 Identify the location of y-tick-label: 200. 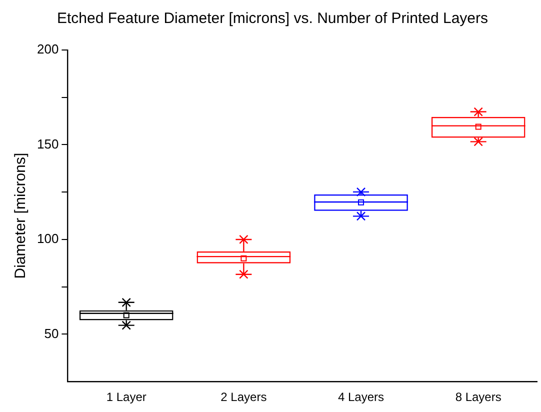
(47, 49).